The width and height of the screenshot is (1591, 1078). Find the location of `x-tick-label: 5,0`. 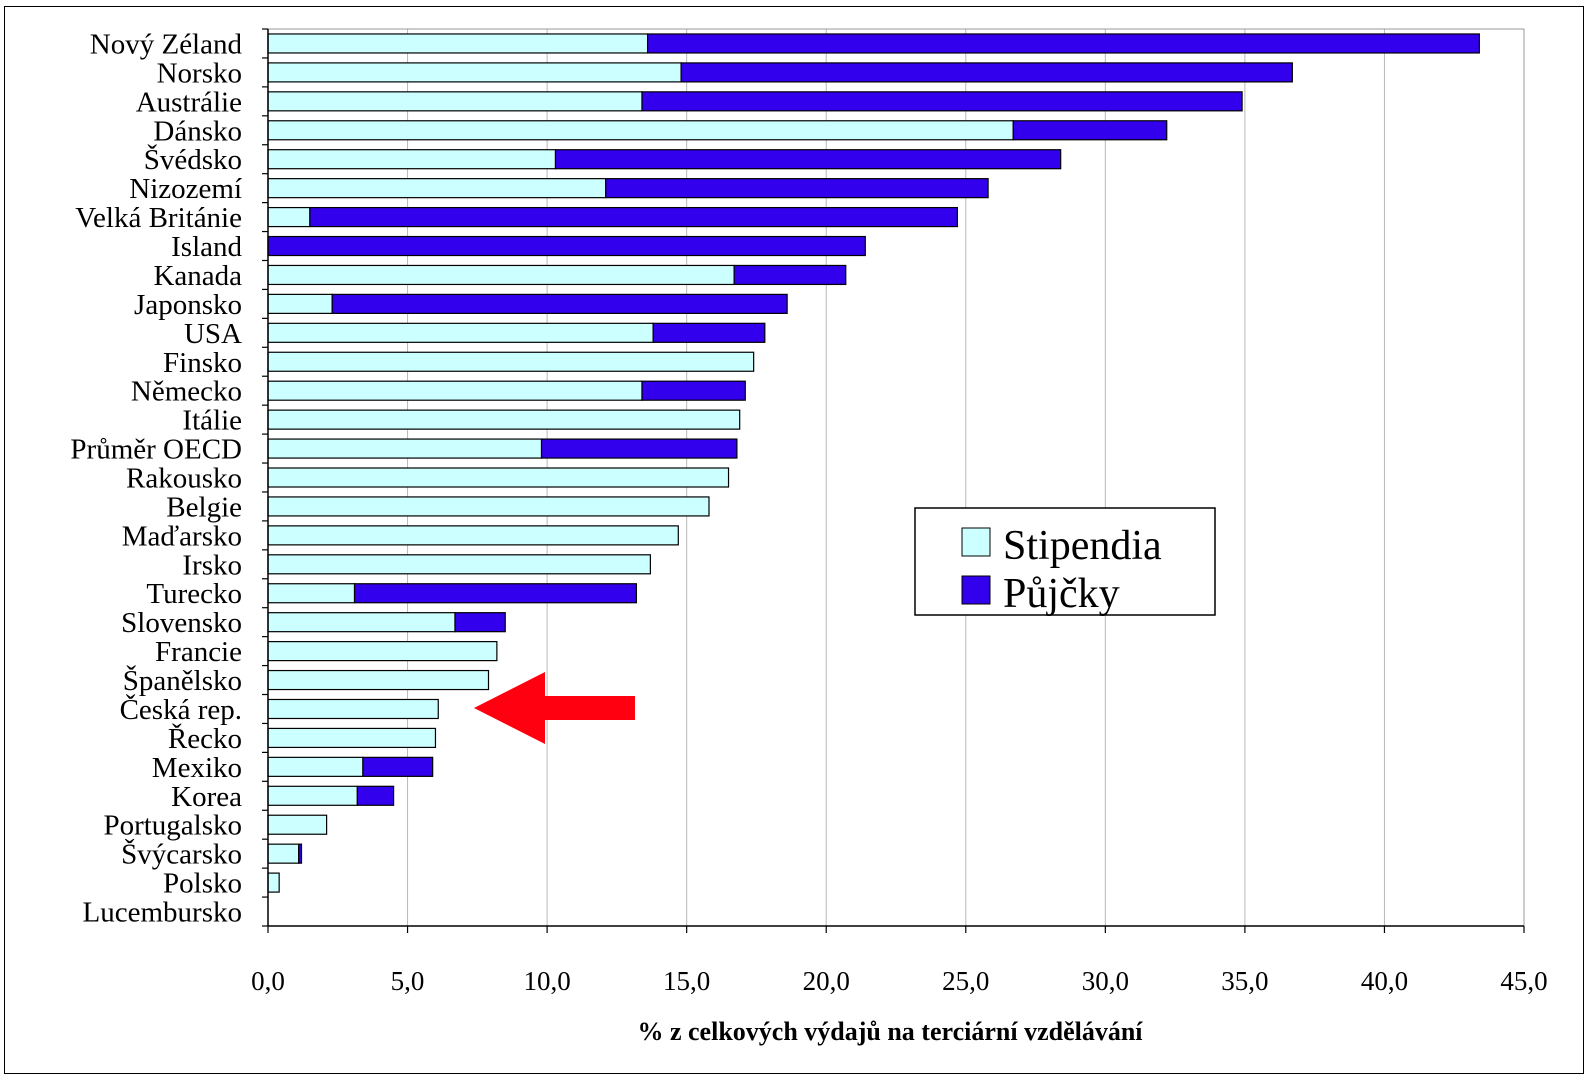

x-tick-label: 5,0 is located at coordinates (408, 981).